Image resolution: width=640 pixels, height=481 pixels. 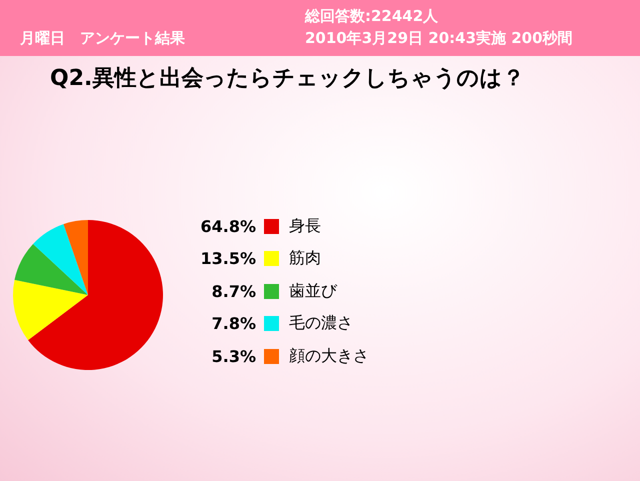 I want to click on legend-label: 顔の大きさ, so click(x=329, y=356).